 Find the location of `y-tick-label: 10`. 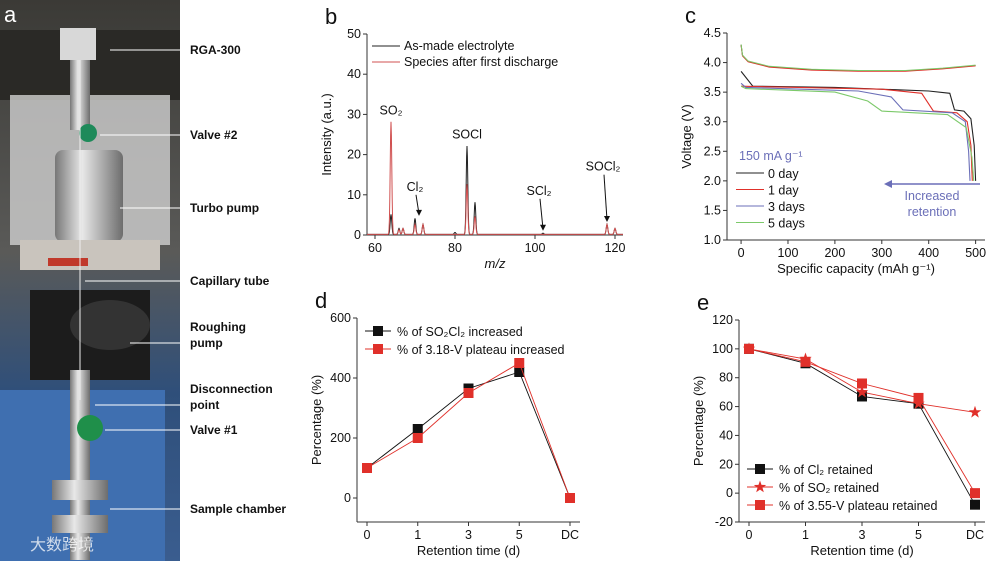

y-tick-label: 10 is located at coordinates (354, 195).